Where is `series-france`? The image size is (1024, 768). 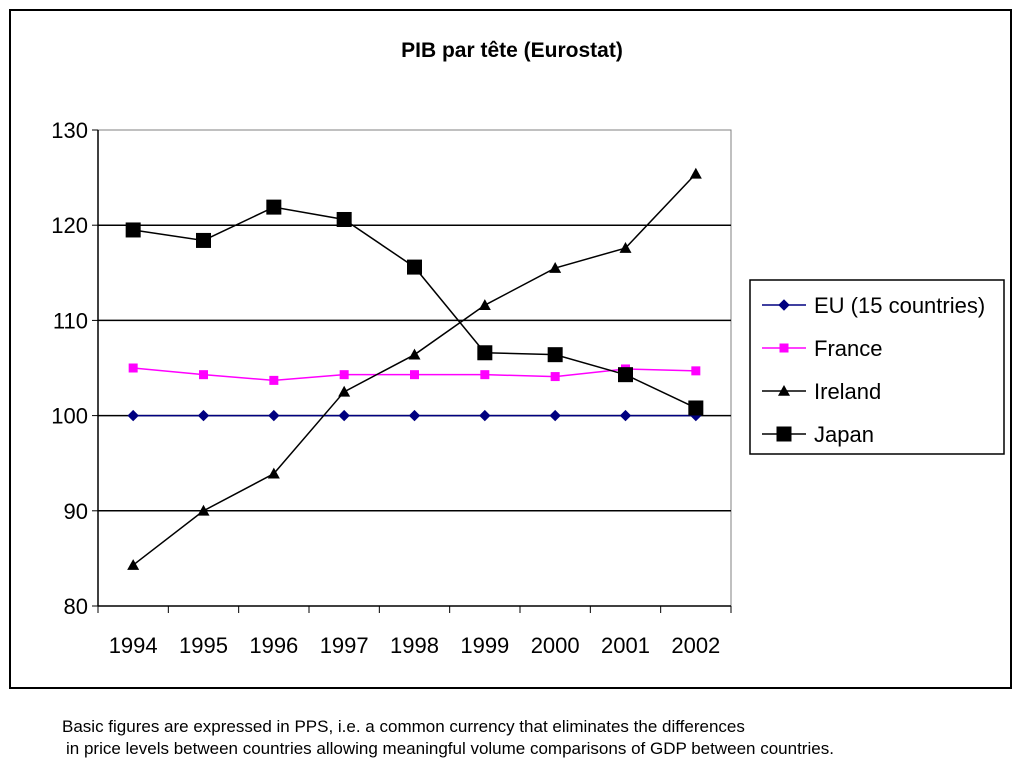
series-france is located at coordinates (414, 374).